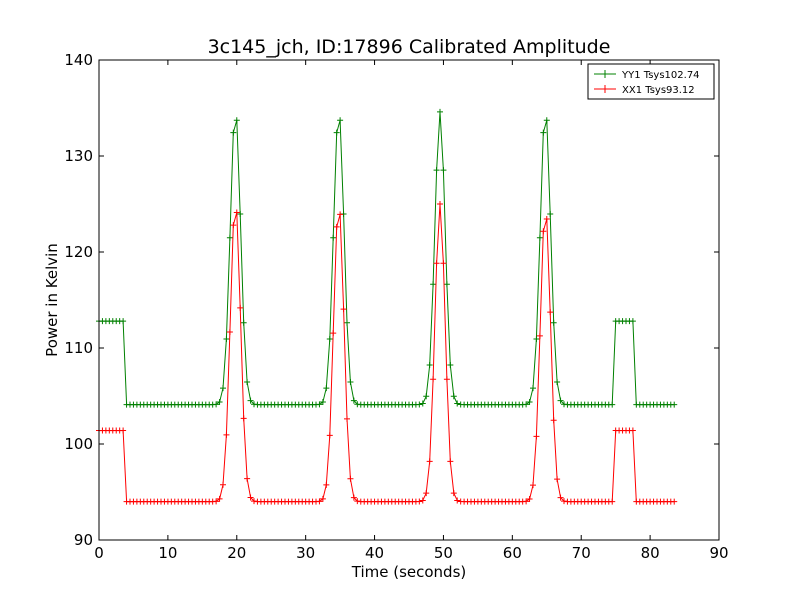  I want to click on legend-label-yy1: YY1 Tsys102.74, so click(660, 75).